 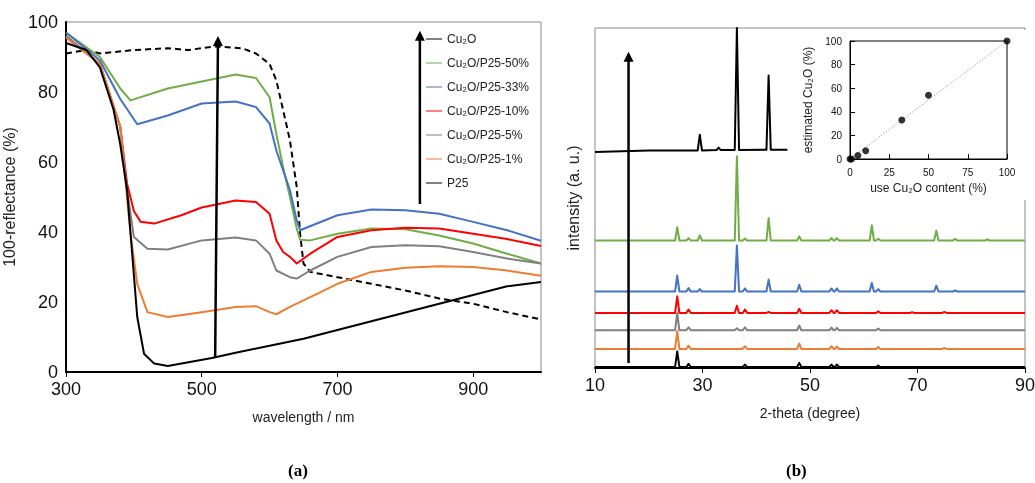 What do you see at coordinates (485, 159) in the screenshot?
I see `legend-label: Cu₂O/P25-1%` at bounding box center [485, 159].